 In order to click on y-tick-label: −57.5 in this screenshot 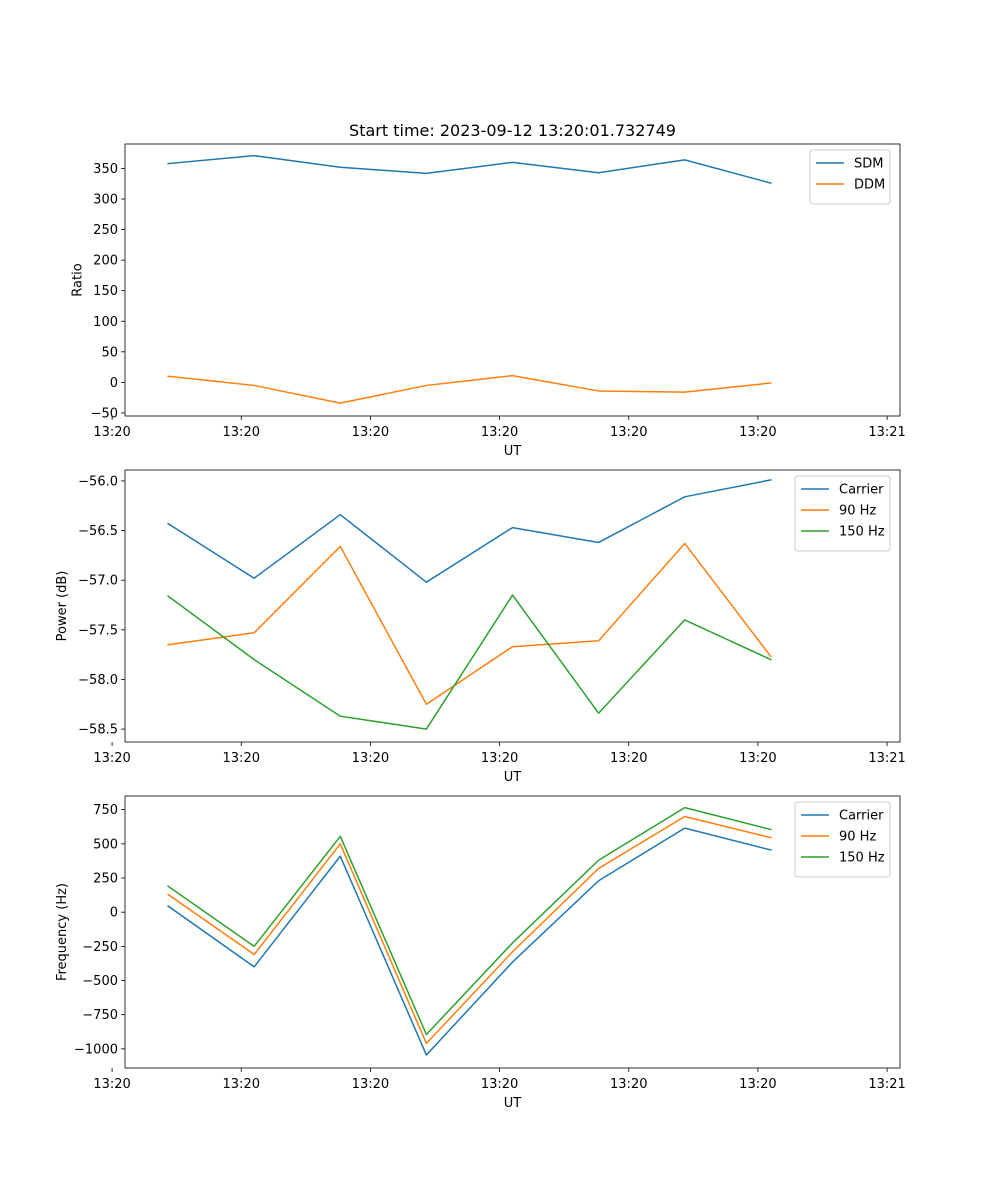, I will do `click(98, 630)`.